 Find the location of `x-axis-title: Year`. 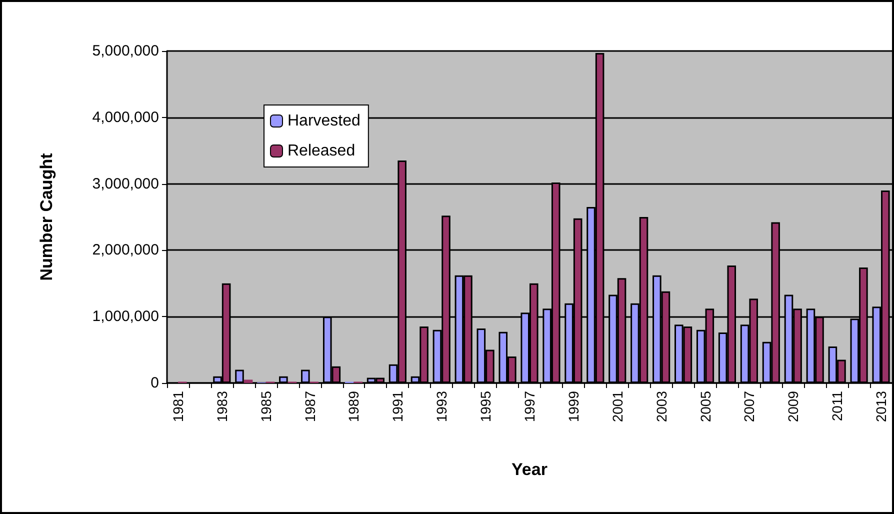

x-axis-title: Year is located at coordinates (530, 469).